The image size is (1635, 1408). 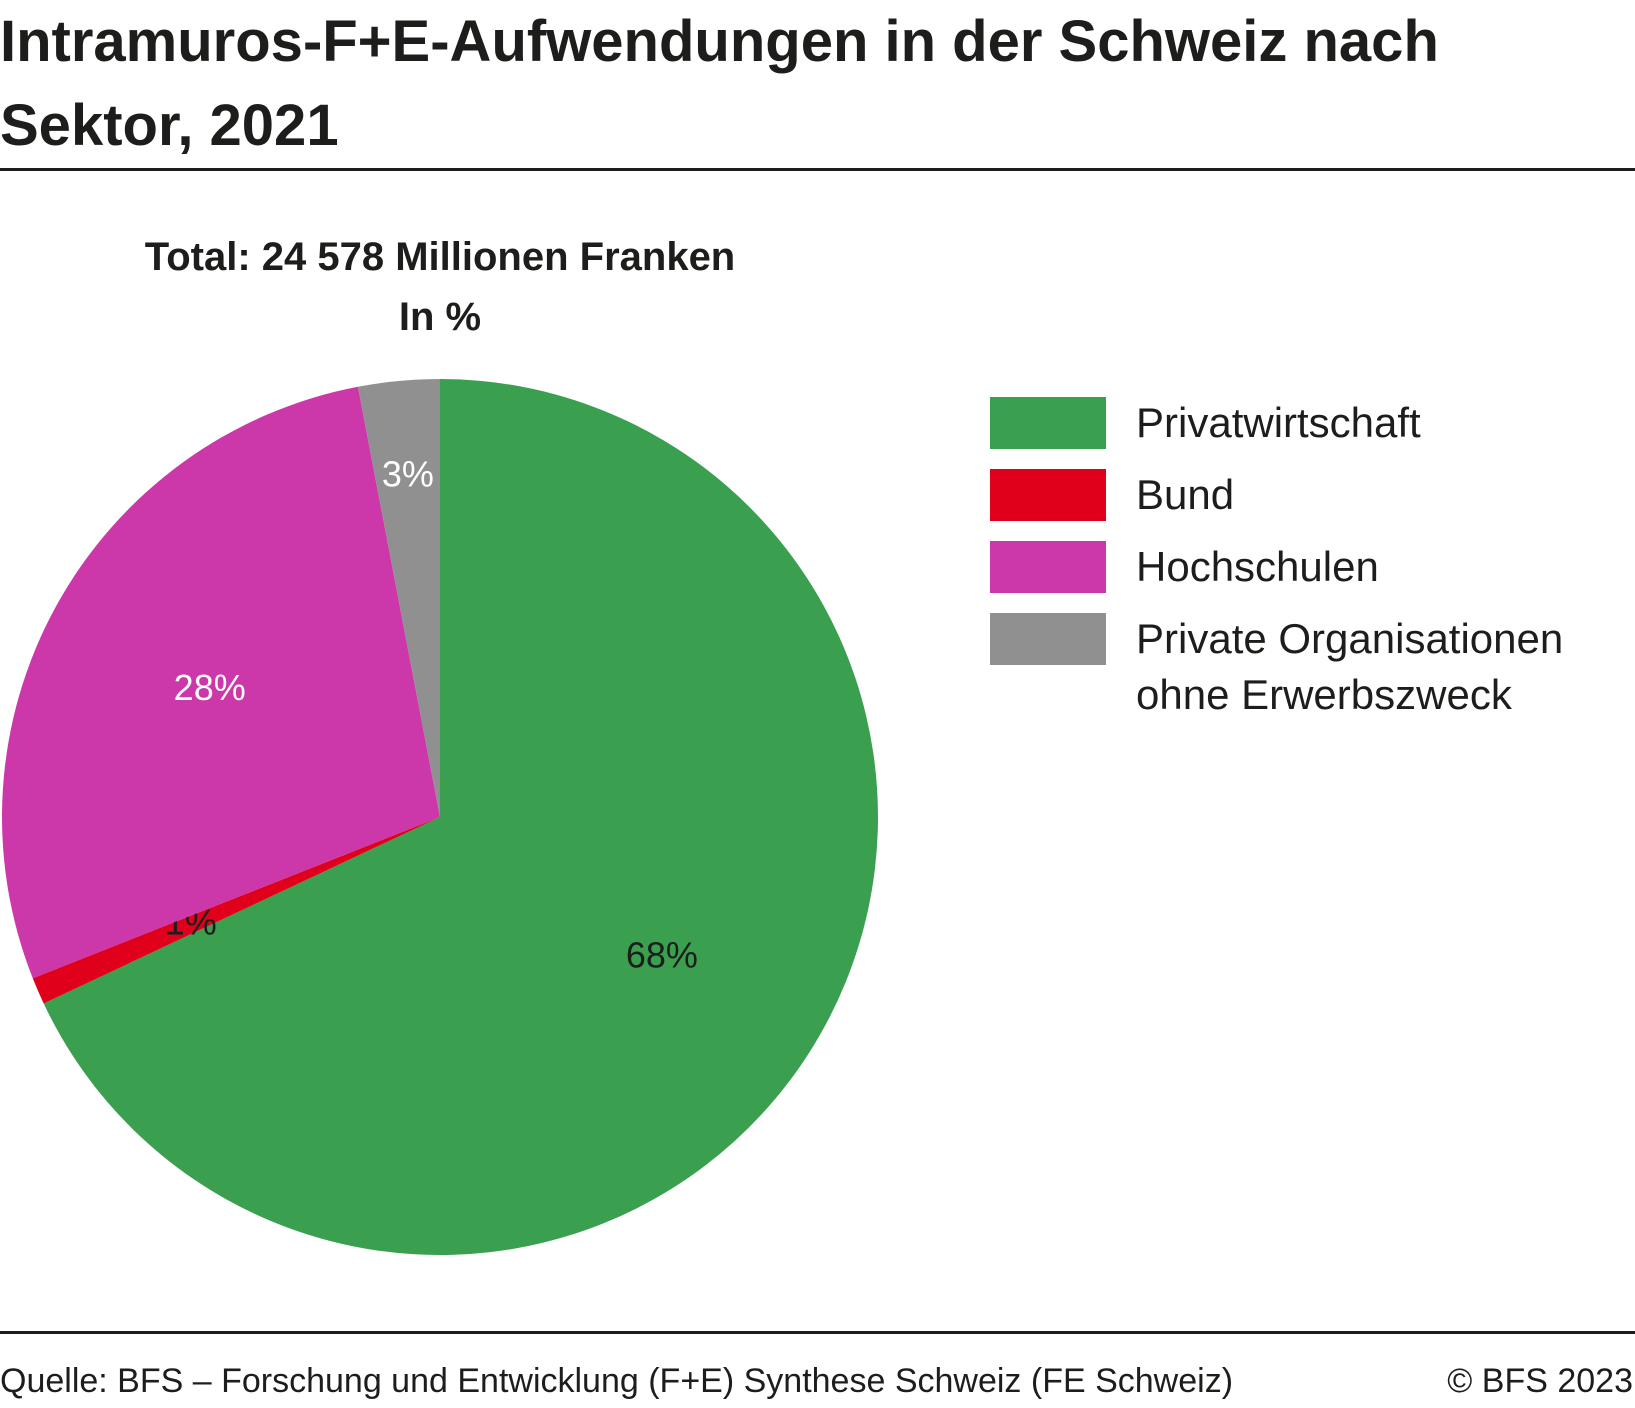 What do you see at coordinates (1048, 567) in the screenshot?
I see `legend-swatch-hochschulen` at bounding box center [1048, 567].